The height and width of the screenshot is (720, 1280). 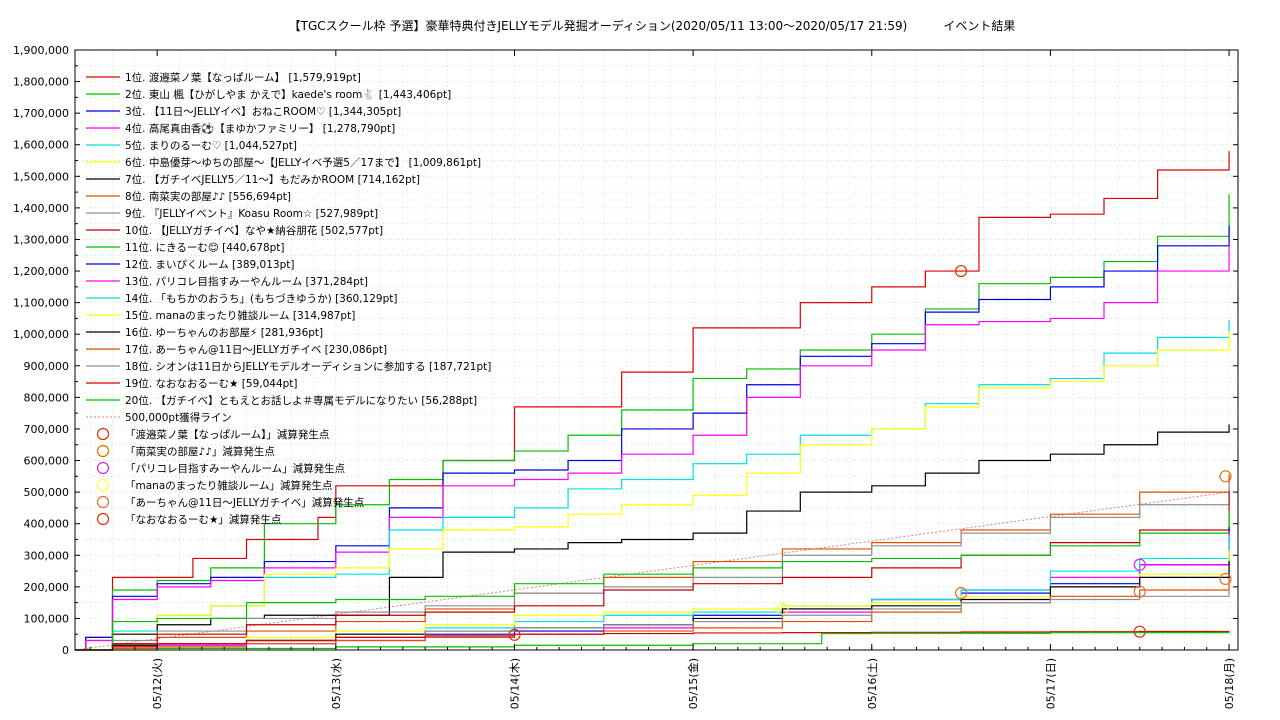 What do you see at coordinates (872, 683) in the screenshot?
I see `x-tick-label: 05/16(土)` at bounding box center [872, 683].